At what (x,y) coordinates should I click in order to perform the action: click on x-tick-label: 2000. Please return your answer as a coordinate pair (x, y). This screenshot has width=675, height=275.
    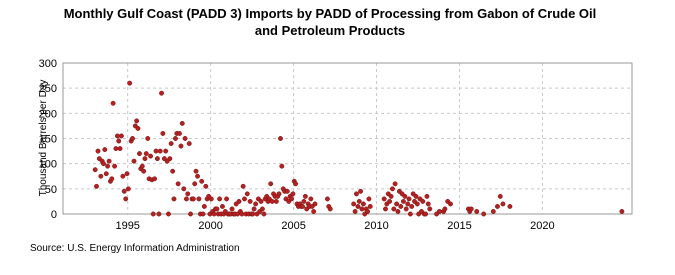
    Looking at the image, I should click on (210, 226).